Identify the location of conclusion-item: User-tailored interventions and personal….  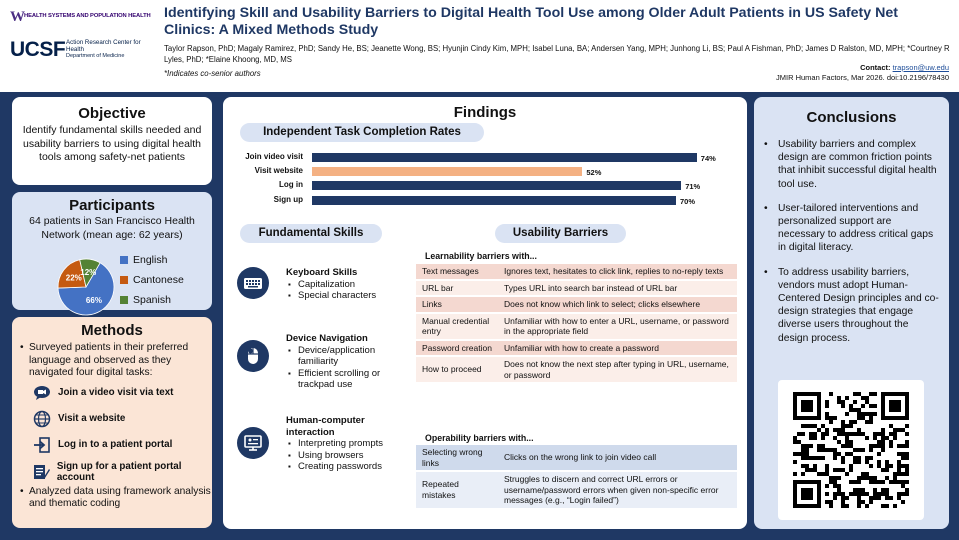
(850, 228).